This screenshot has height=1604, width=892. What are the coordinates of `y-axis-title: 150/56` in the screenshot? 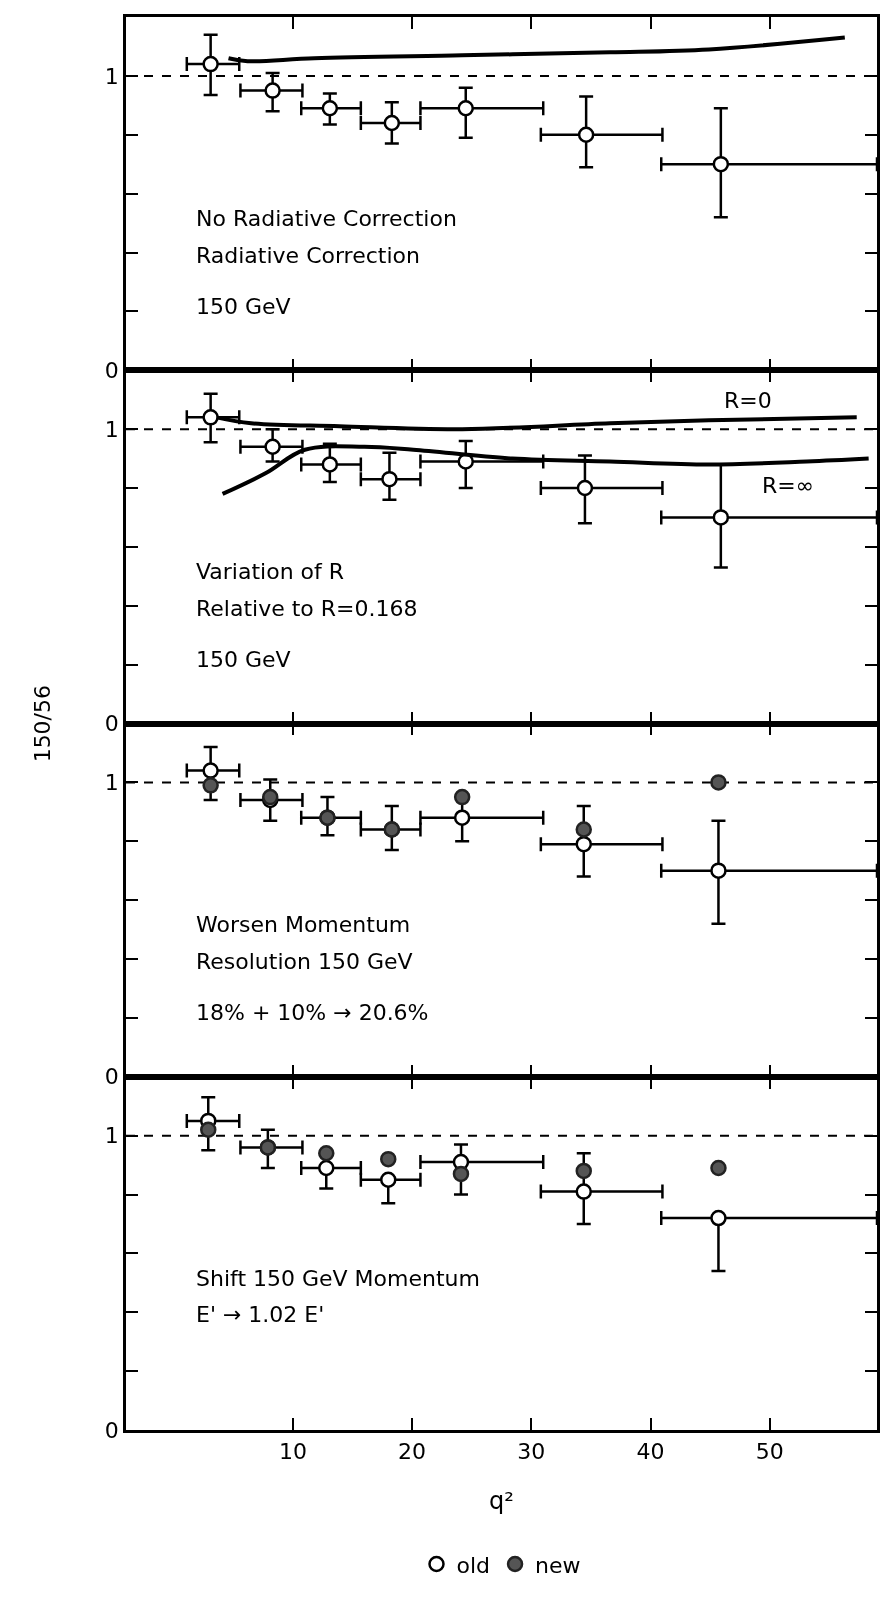 It's located at (43, 723).